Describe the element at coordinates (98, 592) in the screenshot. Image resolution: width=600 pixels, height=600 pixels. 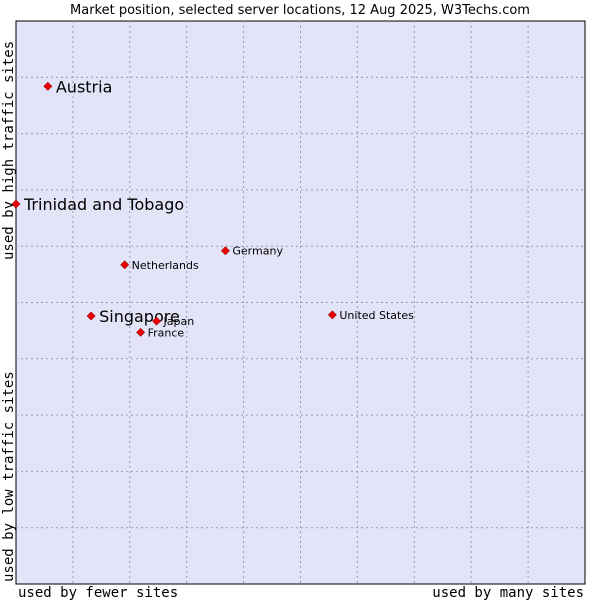
I see `x-axis-label-left: used by fewer sites` at that location.